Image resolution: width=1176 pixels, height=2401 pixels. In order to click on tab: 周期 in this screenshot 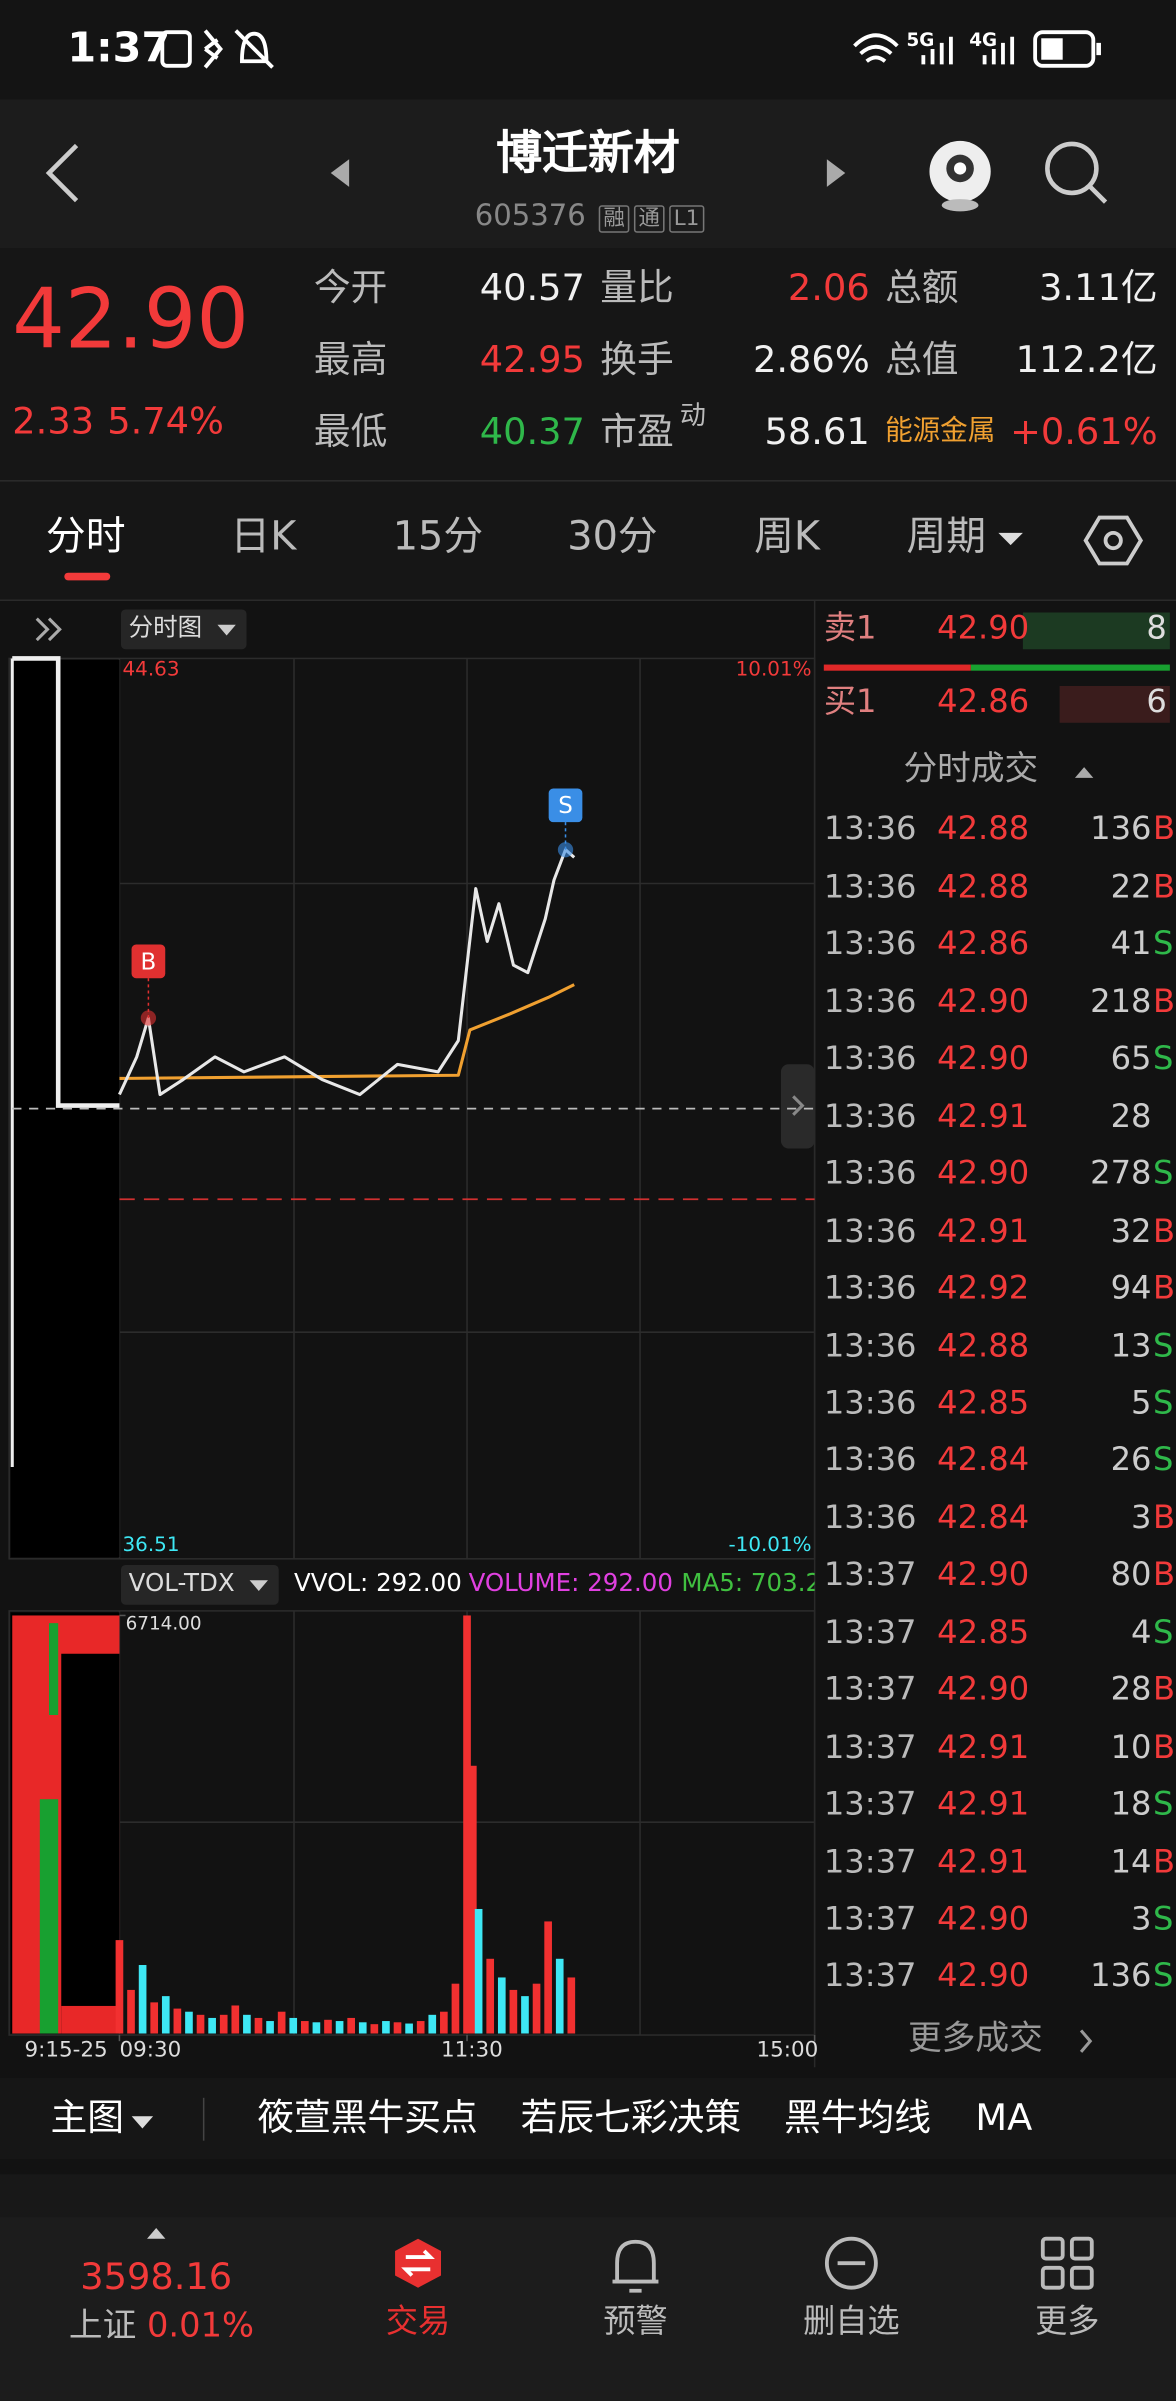, I will do `click(946, 537)`.